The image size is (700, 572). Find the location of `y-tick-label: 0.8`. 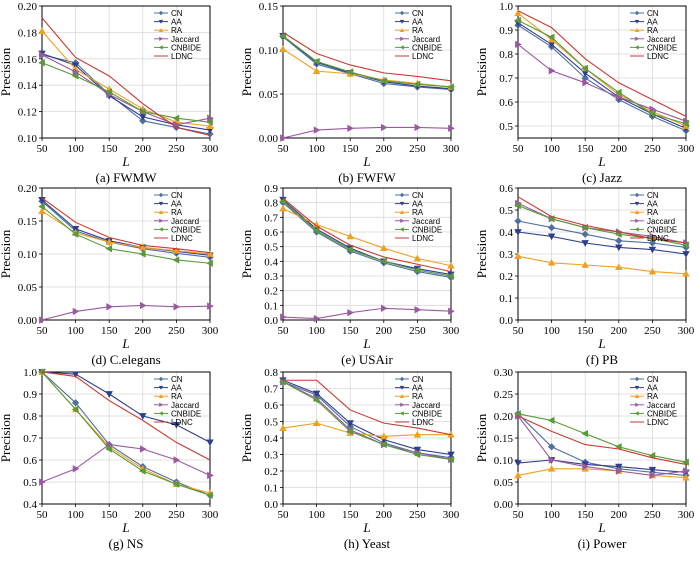

y-tick-label: 0.8 is located at coordinates (506, 55).